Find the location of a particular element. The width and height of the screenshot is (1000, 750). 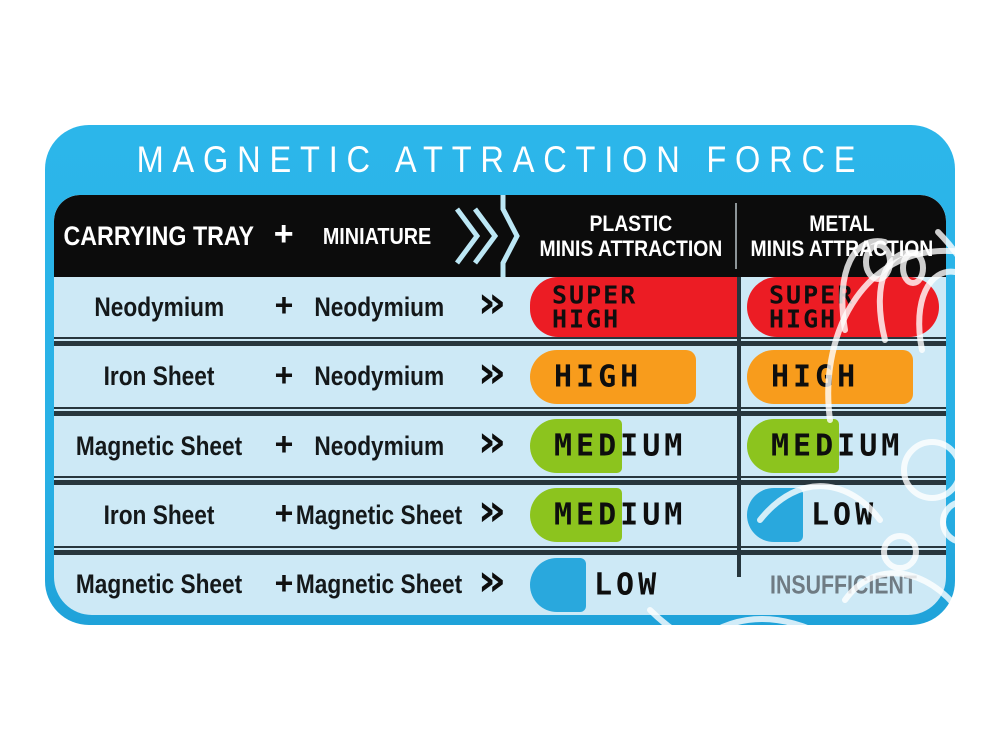

metal-force-cell: SUPER HIGH is located at coordinates (843, 307).